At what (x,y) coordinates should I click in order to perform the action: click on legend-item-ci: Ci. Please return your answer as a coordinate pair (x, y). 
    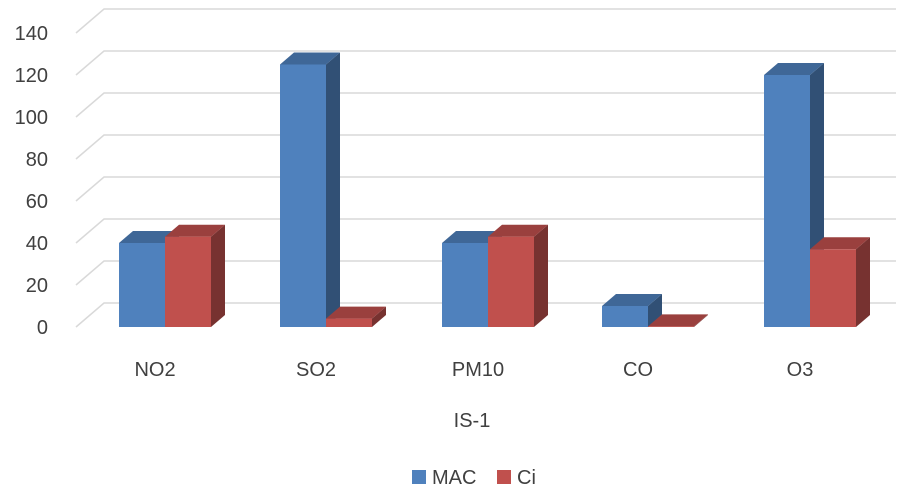
    Looking at the image, I should click on (516, 478).